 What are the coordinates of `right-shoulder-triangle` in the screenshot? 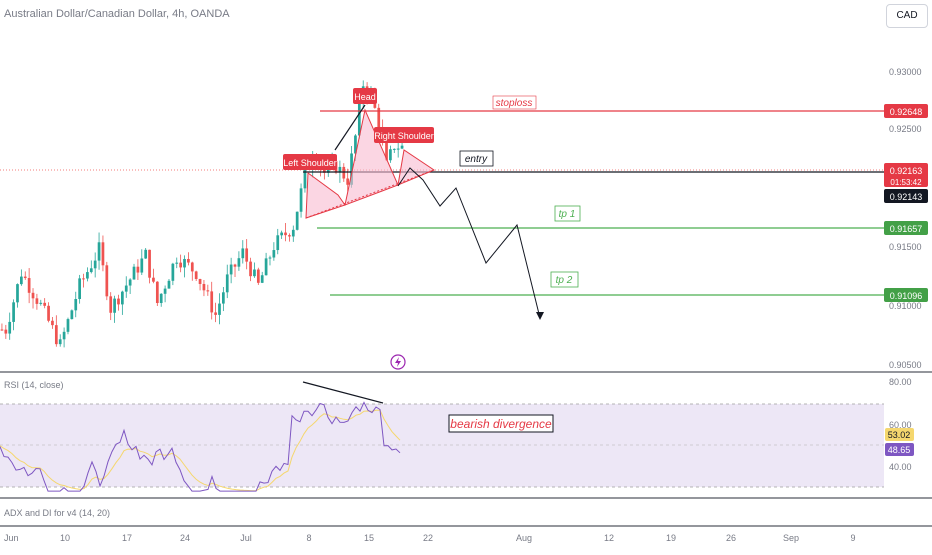 It's located at (416, 167).